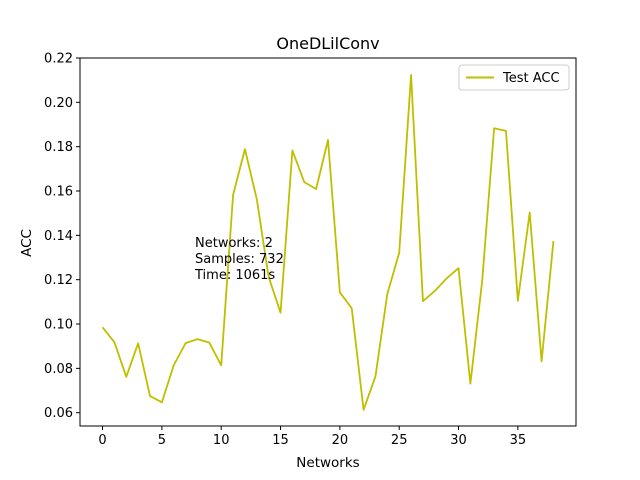 The image size is (640, 480). Describe the element at coordinates (399, 440) in the screenshot. I see `x-tick-label: 25` at that location.